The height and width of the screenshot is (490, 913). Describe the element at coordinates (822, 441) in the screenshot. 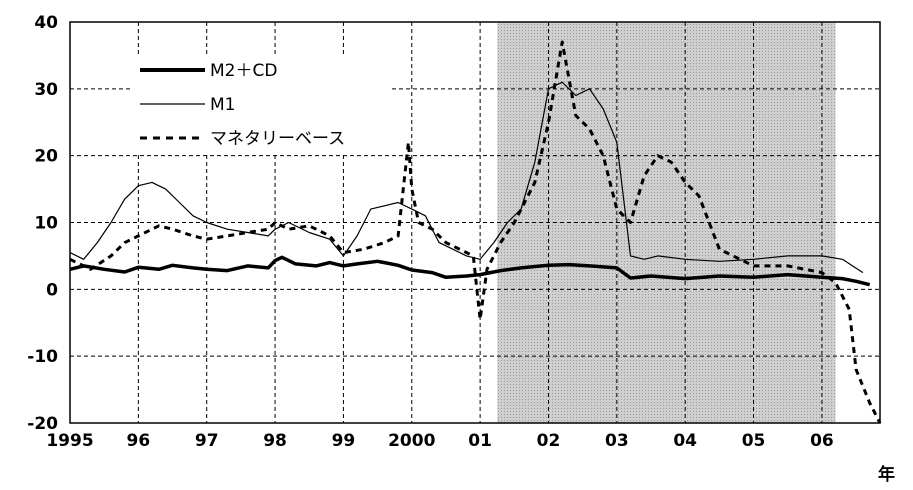

I see `x-tick-label: 06` at that location.